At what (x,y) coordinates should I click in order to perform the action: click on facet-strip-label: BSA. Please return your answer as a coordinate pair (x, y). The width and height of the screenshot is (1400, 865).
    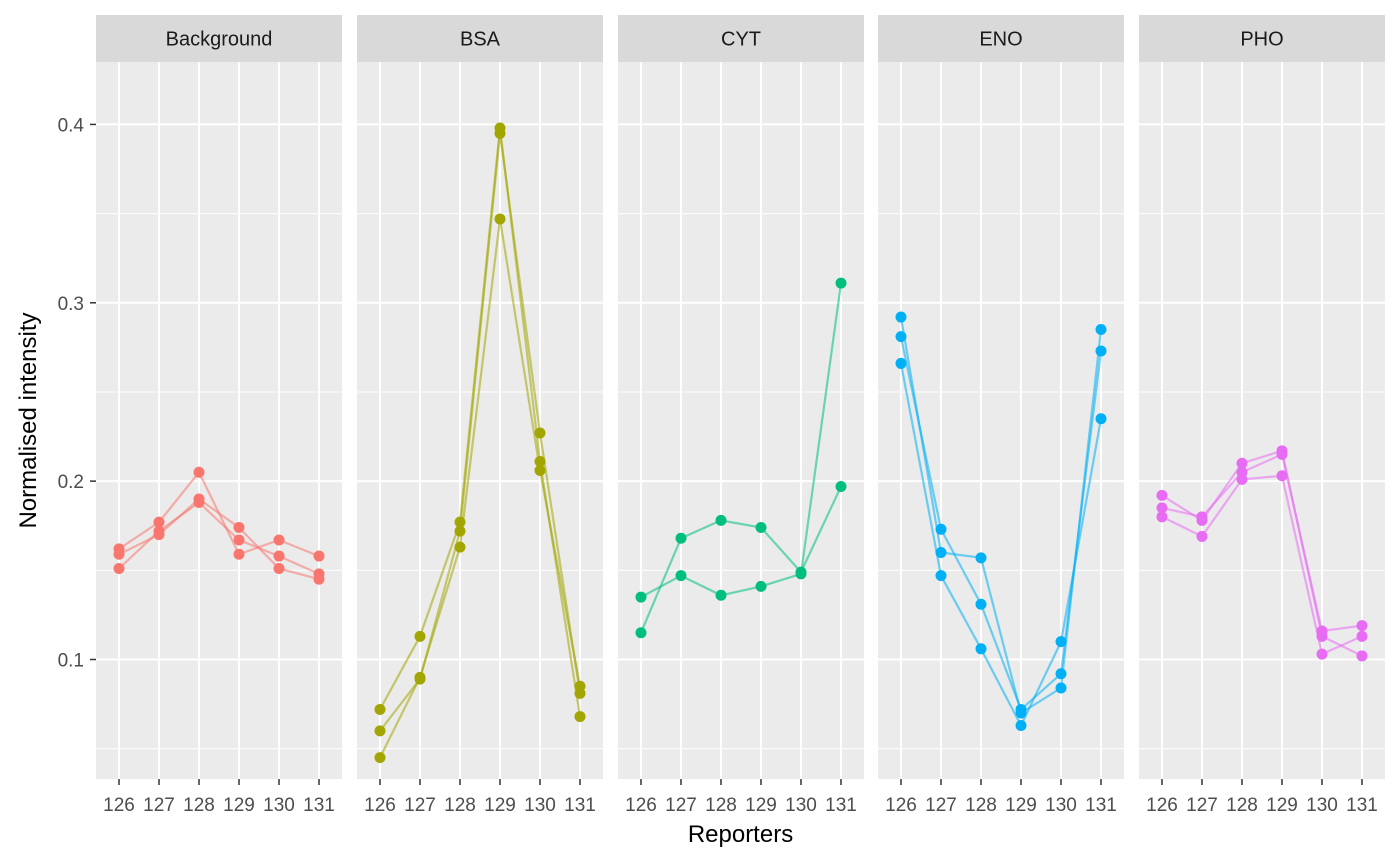
    Looking at the image, I should click on (480, 40).